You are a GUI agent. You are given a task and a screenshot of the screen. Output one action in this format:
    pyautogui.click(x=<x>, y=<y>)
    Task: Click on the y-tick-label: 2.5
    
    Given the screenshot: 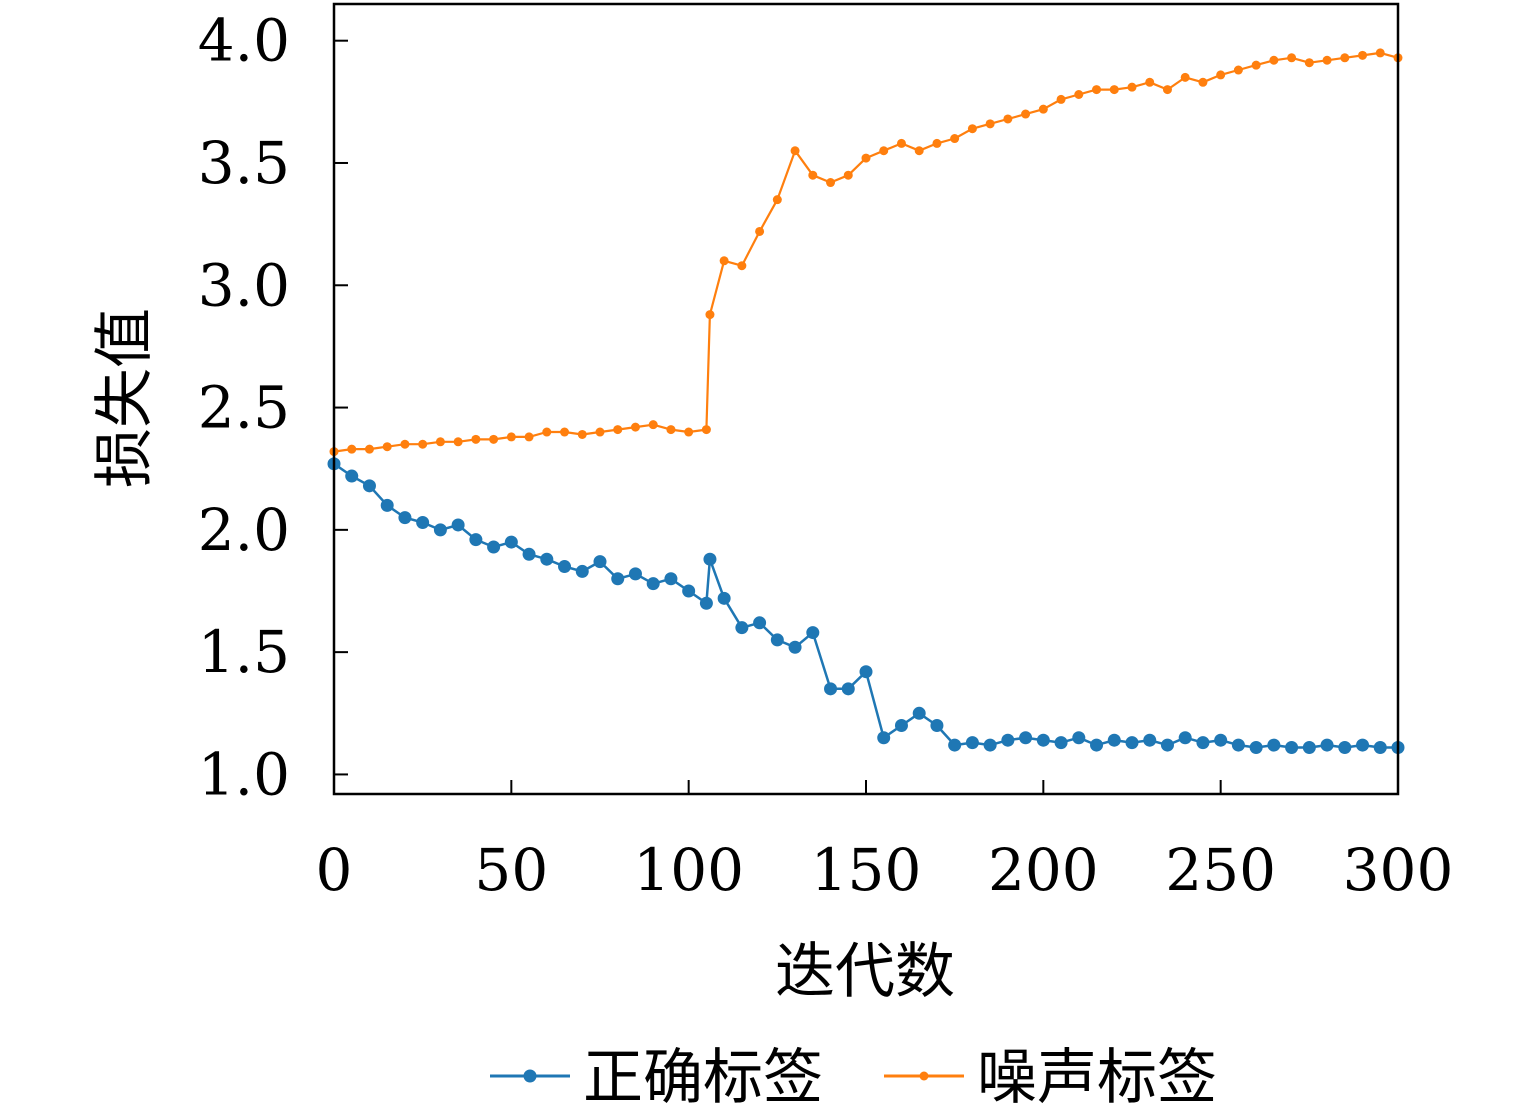 What is the action you would take?
    pyautogui.click(x=244, y=408)
    